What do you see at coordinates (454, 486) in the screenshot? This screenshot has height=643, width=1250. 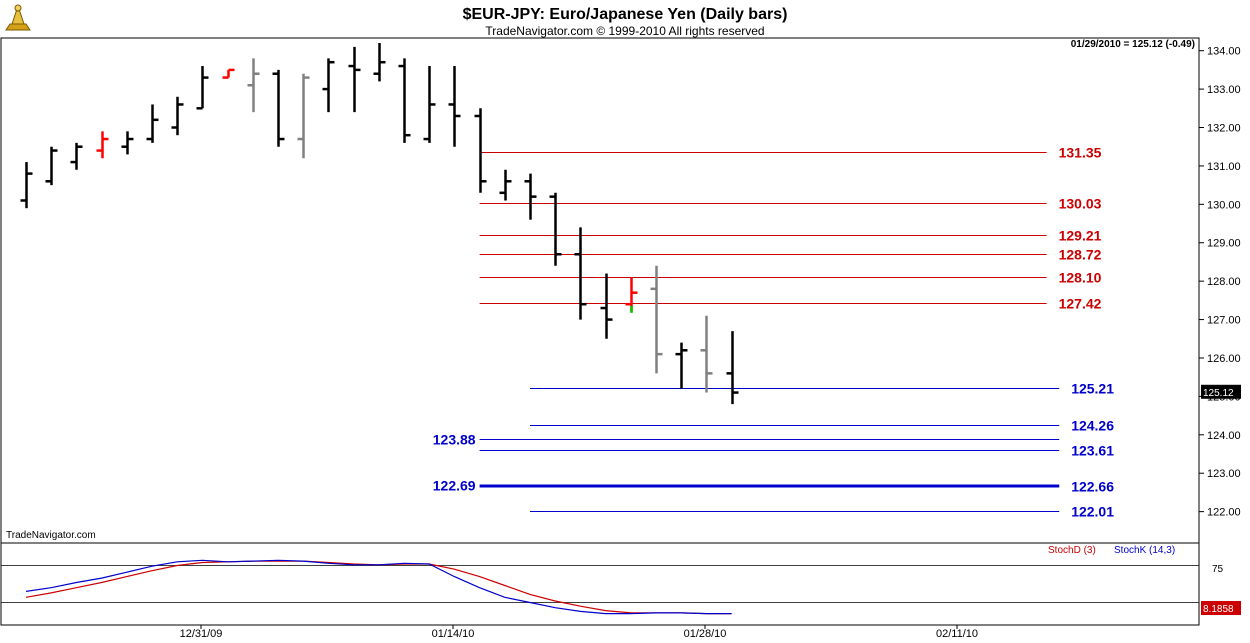 I see `level-label: 122.69` at bounding box center [454, 486].